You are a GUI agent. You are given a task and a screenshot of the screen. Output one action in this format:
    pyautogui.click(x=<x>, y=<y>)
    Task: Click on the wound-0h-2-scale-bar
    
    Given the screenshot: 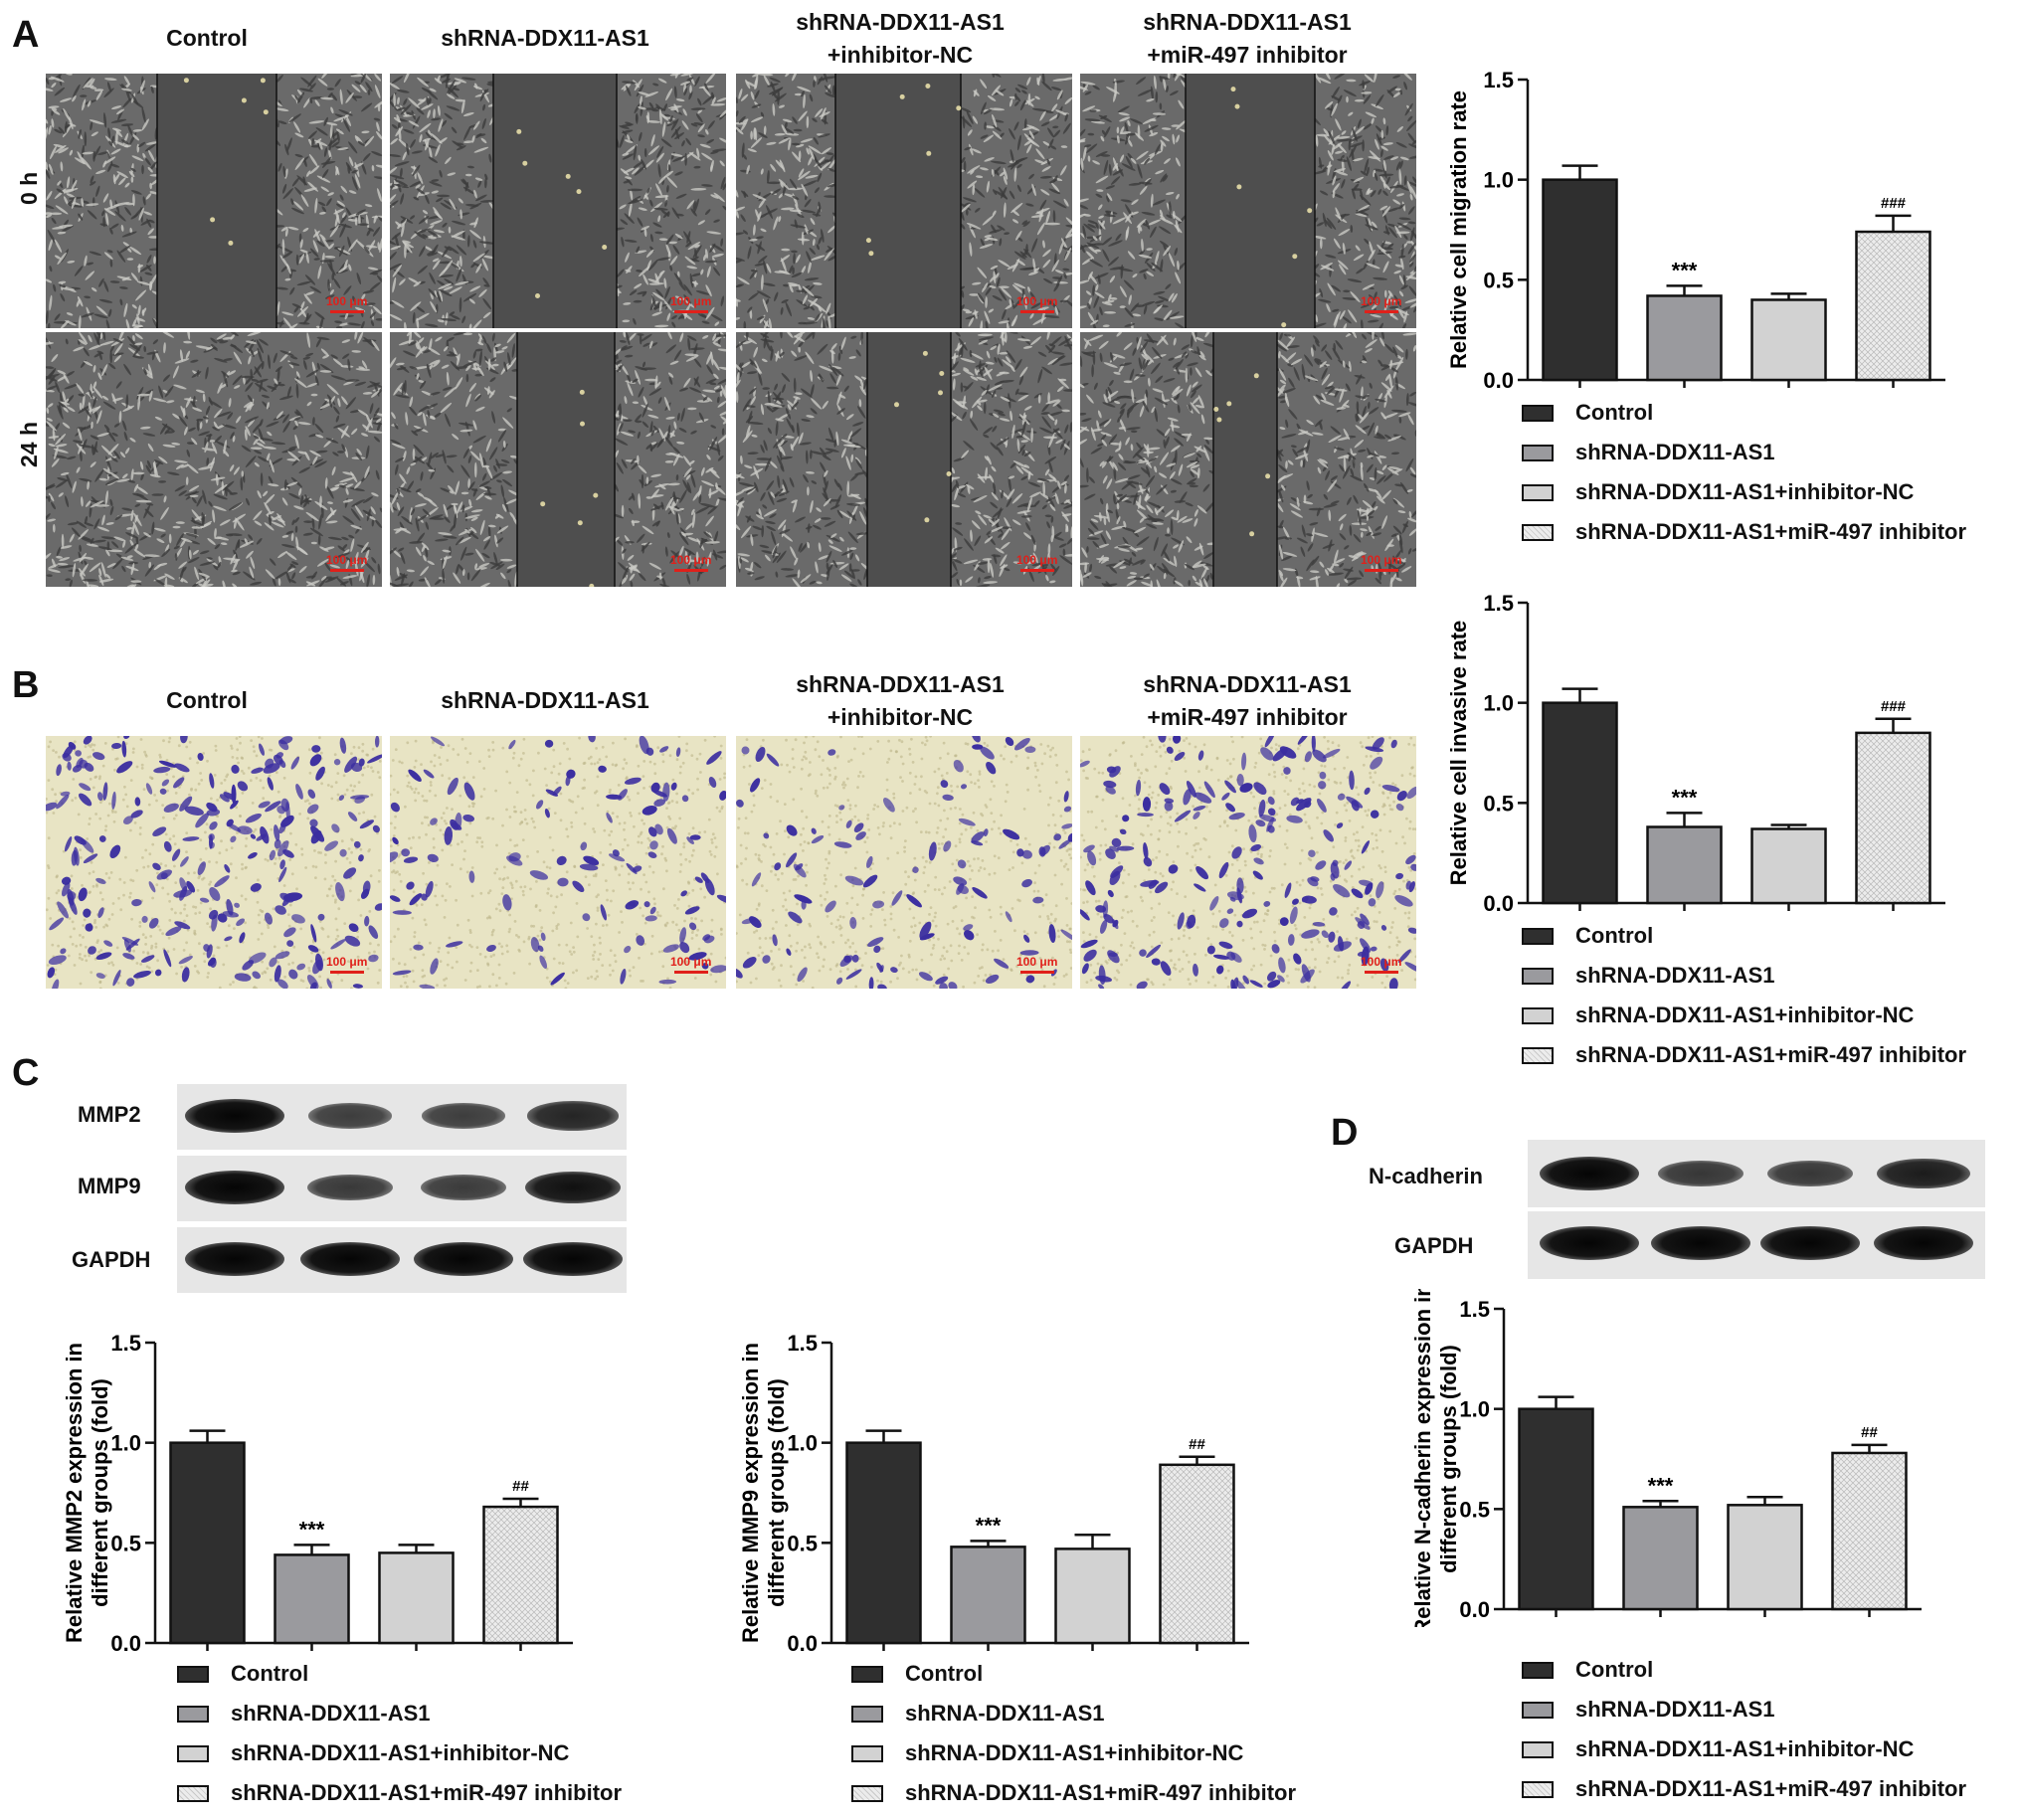 What is the action you would take?
    pyautogui.click(x=691, y=311)
    